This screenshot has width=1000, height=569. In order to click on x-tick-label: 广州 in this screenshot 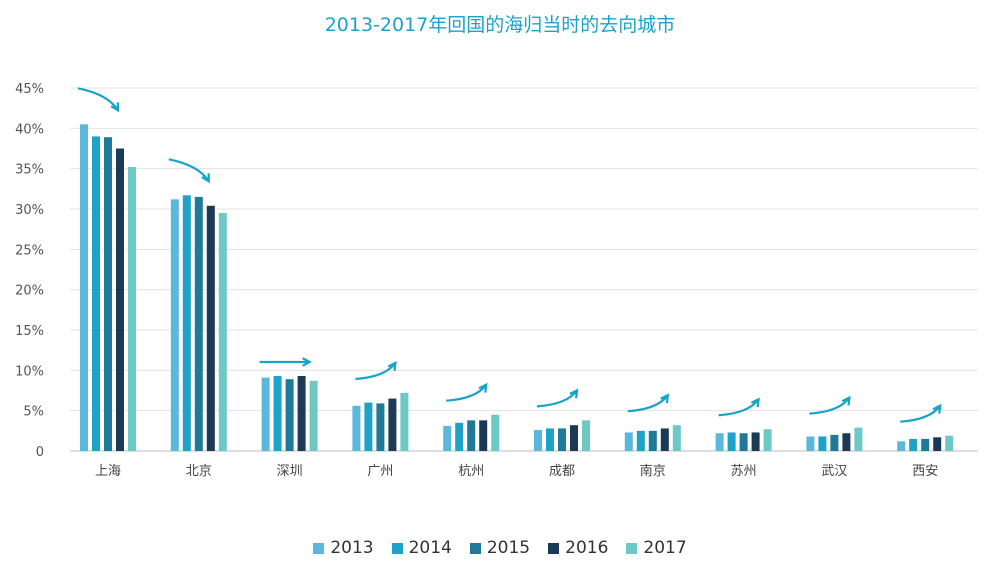, I will do `click(380, 471)`.